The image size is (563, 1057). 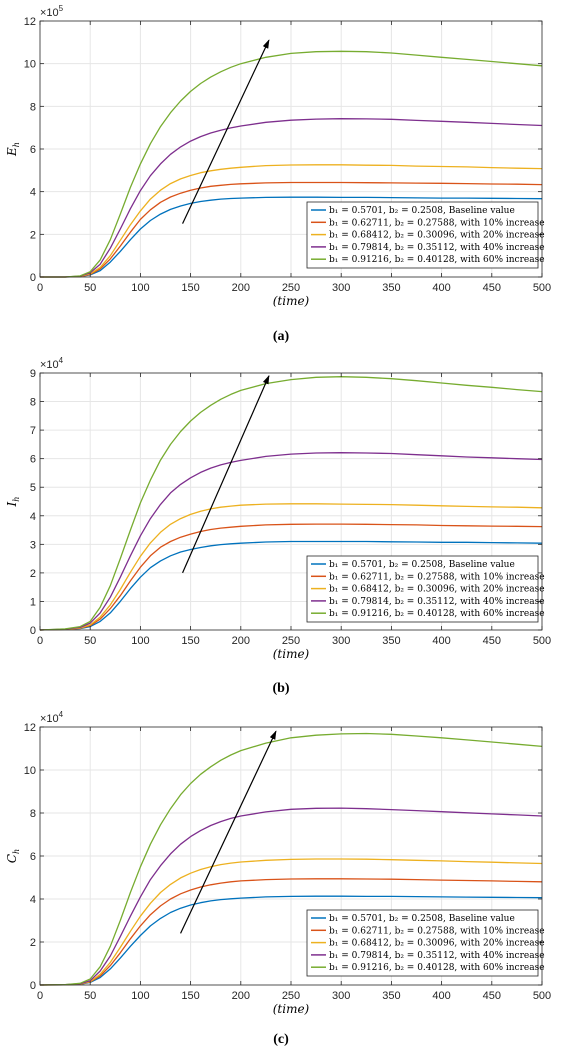 What do you see at coordinates (281, 336) in the screenshot?
I see `figure-caption: (a)` at bounding box center [281, 336].